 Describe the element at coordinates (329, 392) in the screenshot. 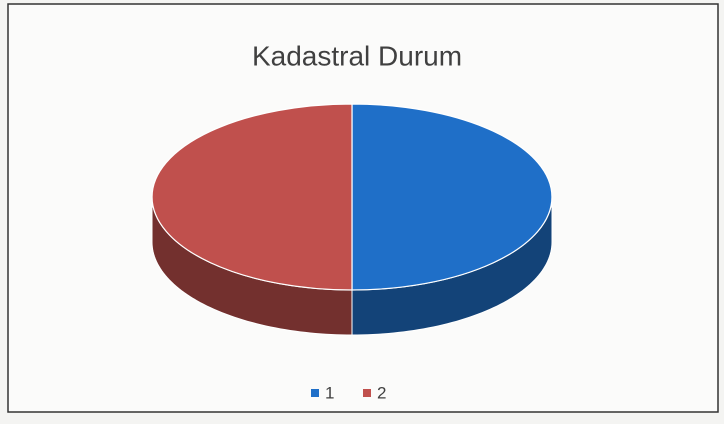

I see `legend-label: 1` at that location.